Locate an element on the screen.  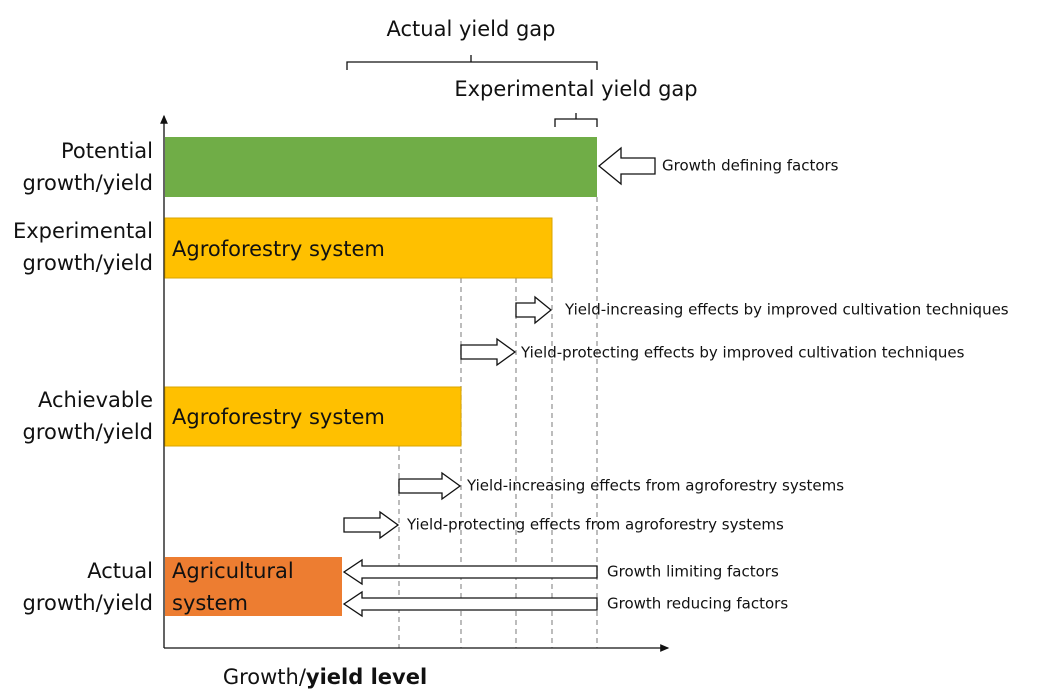
actual-bar is located at coordinates (253, 586).